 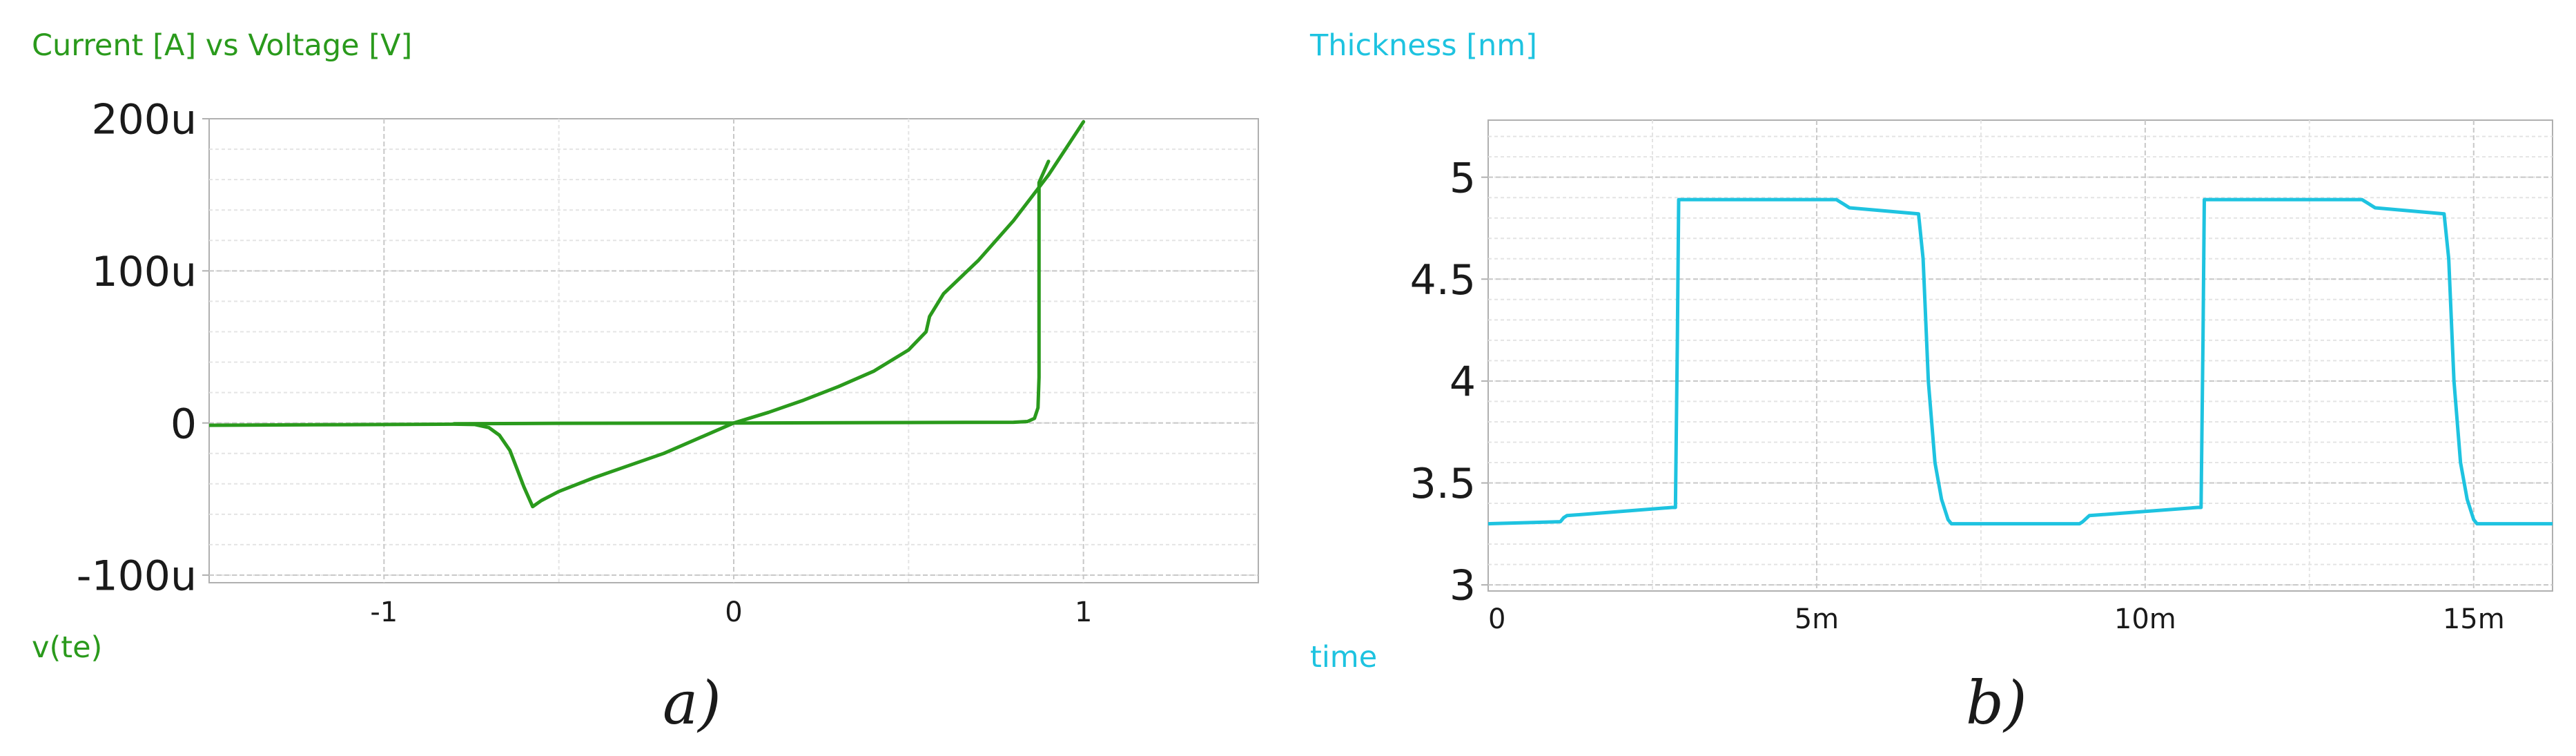 What do you see at coordinates (137, 576) in the screenshot?
I see `y-tick-label: -100u` at bounding box center [137, 576].